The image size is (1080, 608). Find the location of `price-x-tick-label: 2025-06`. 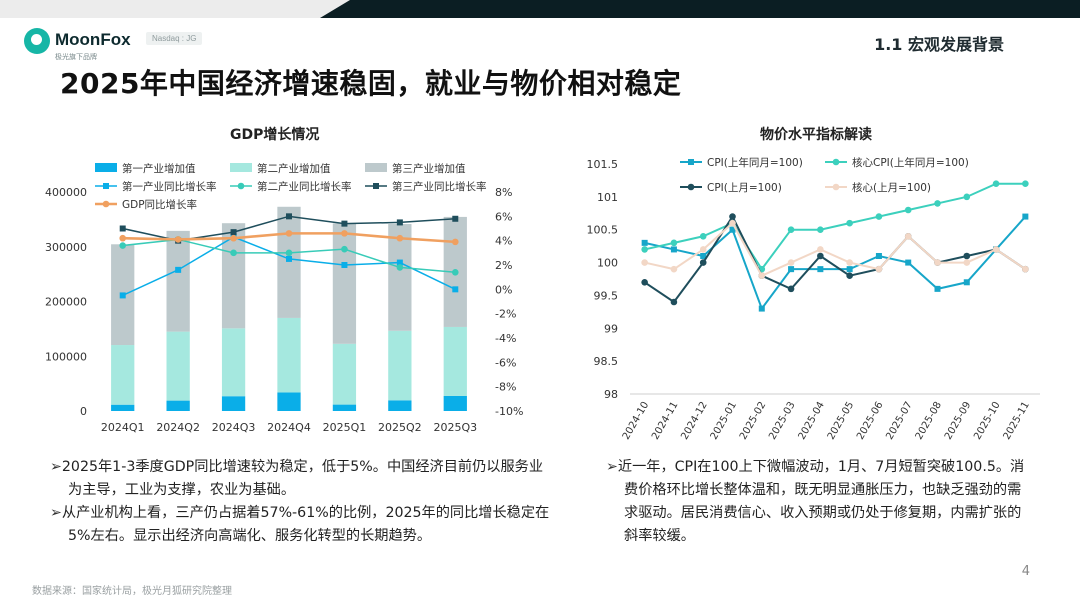

price-x-tick-label: 2025-06 is located at coordinates (870, 421).